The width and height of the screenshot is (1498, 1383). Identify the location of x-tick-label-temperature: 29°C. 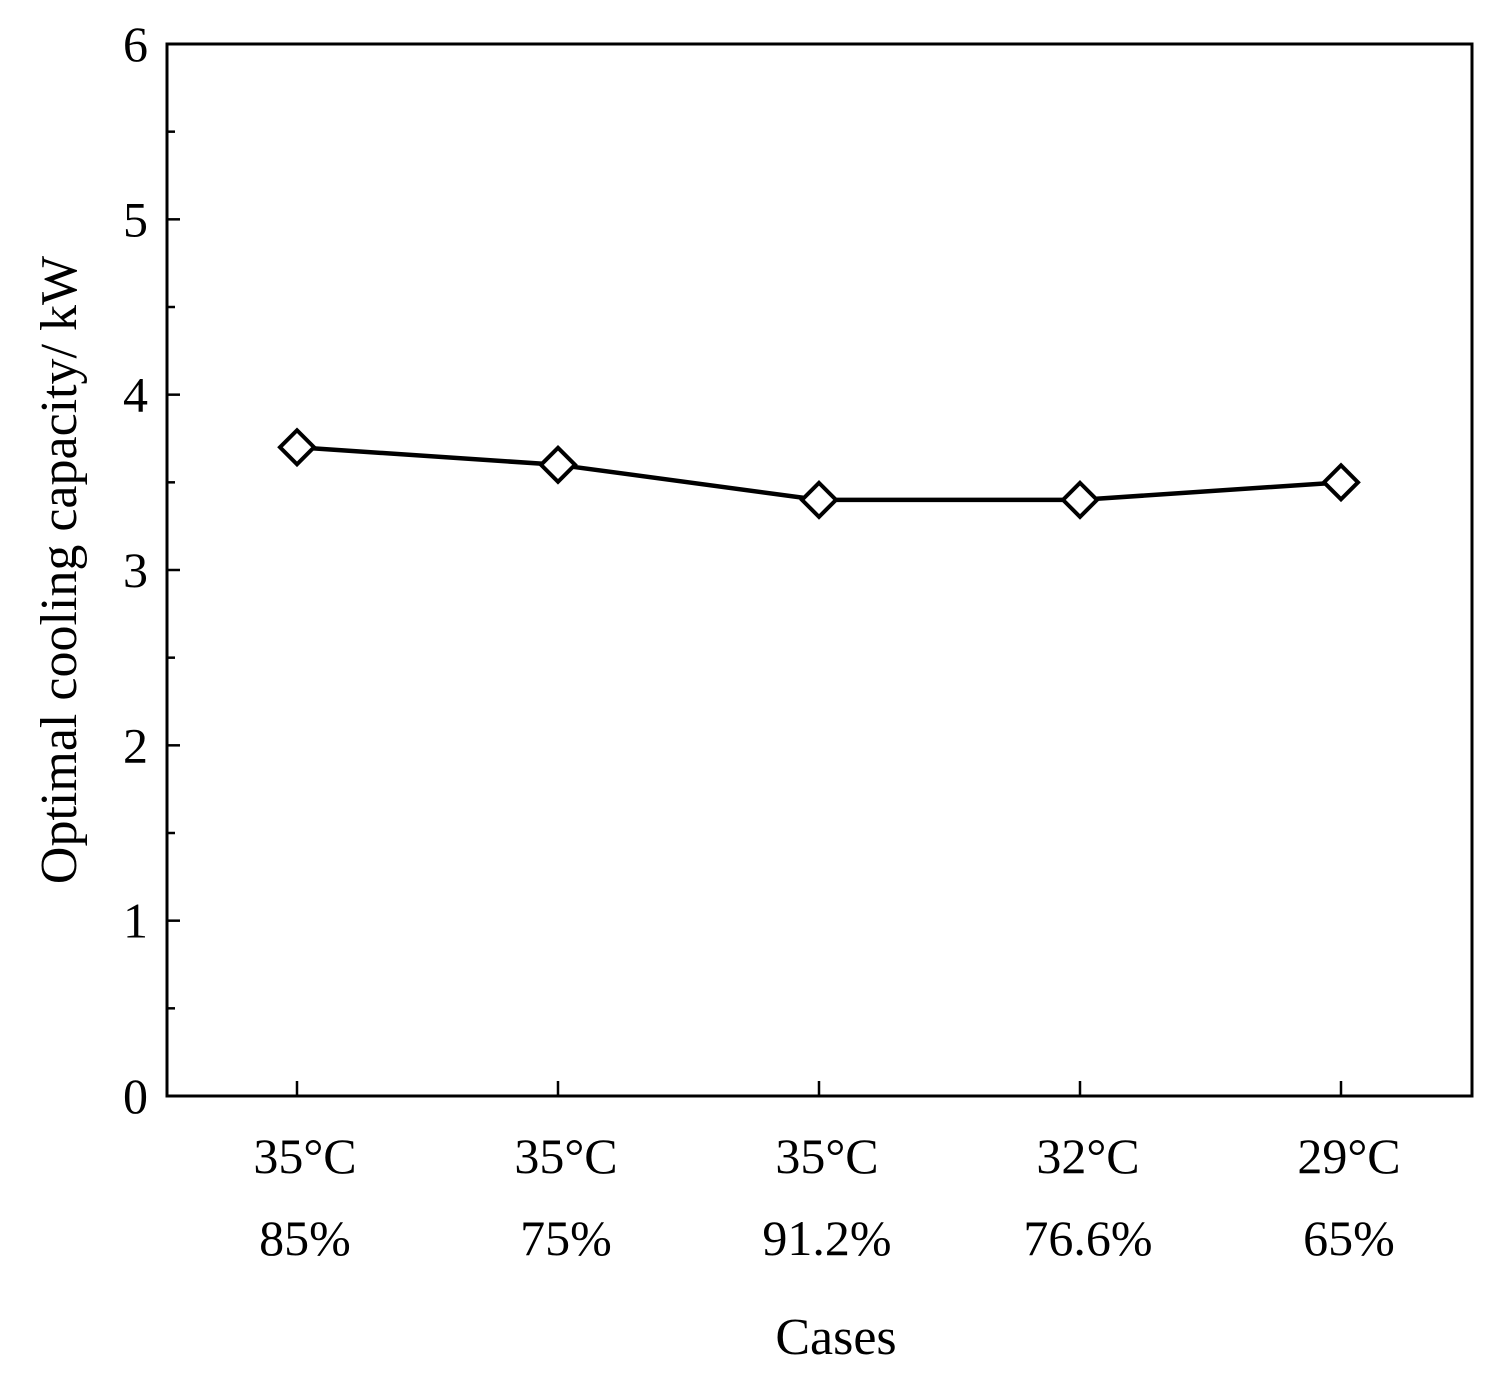
(1348, 1156).